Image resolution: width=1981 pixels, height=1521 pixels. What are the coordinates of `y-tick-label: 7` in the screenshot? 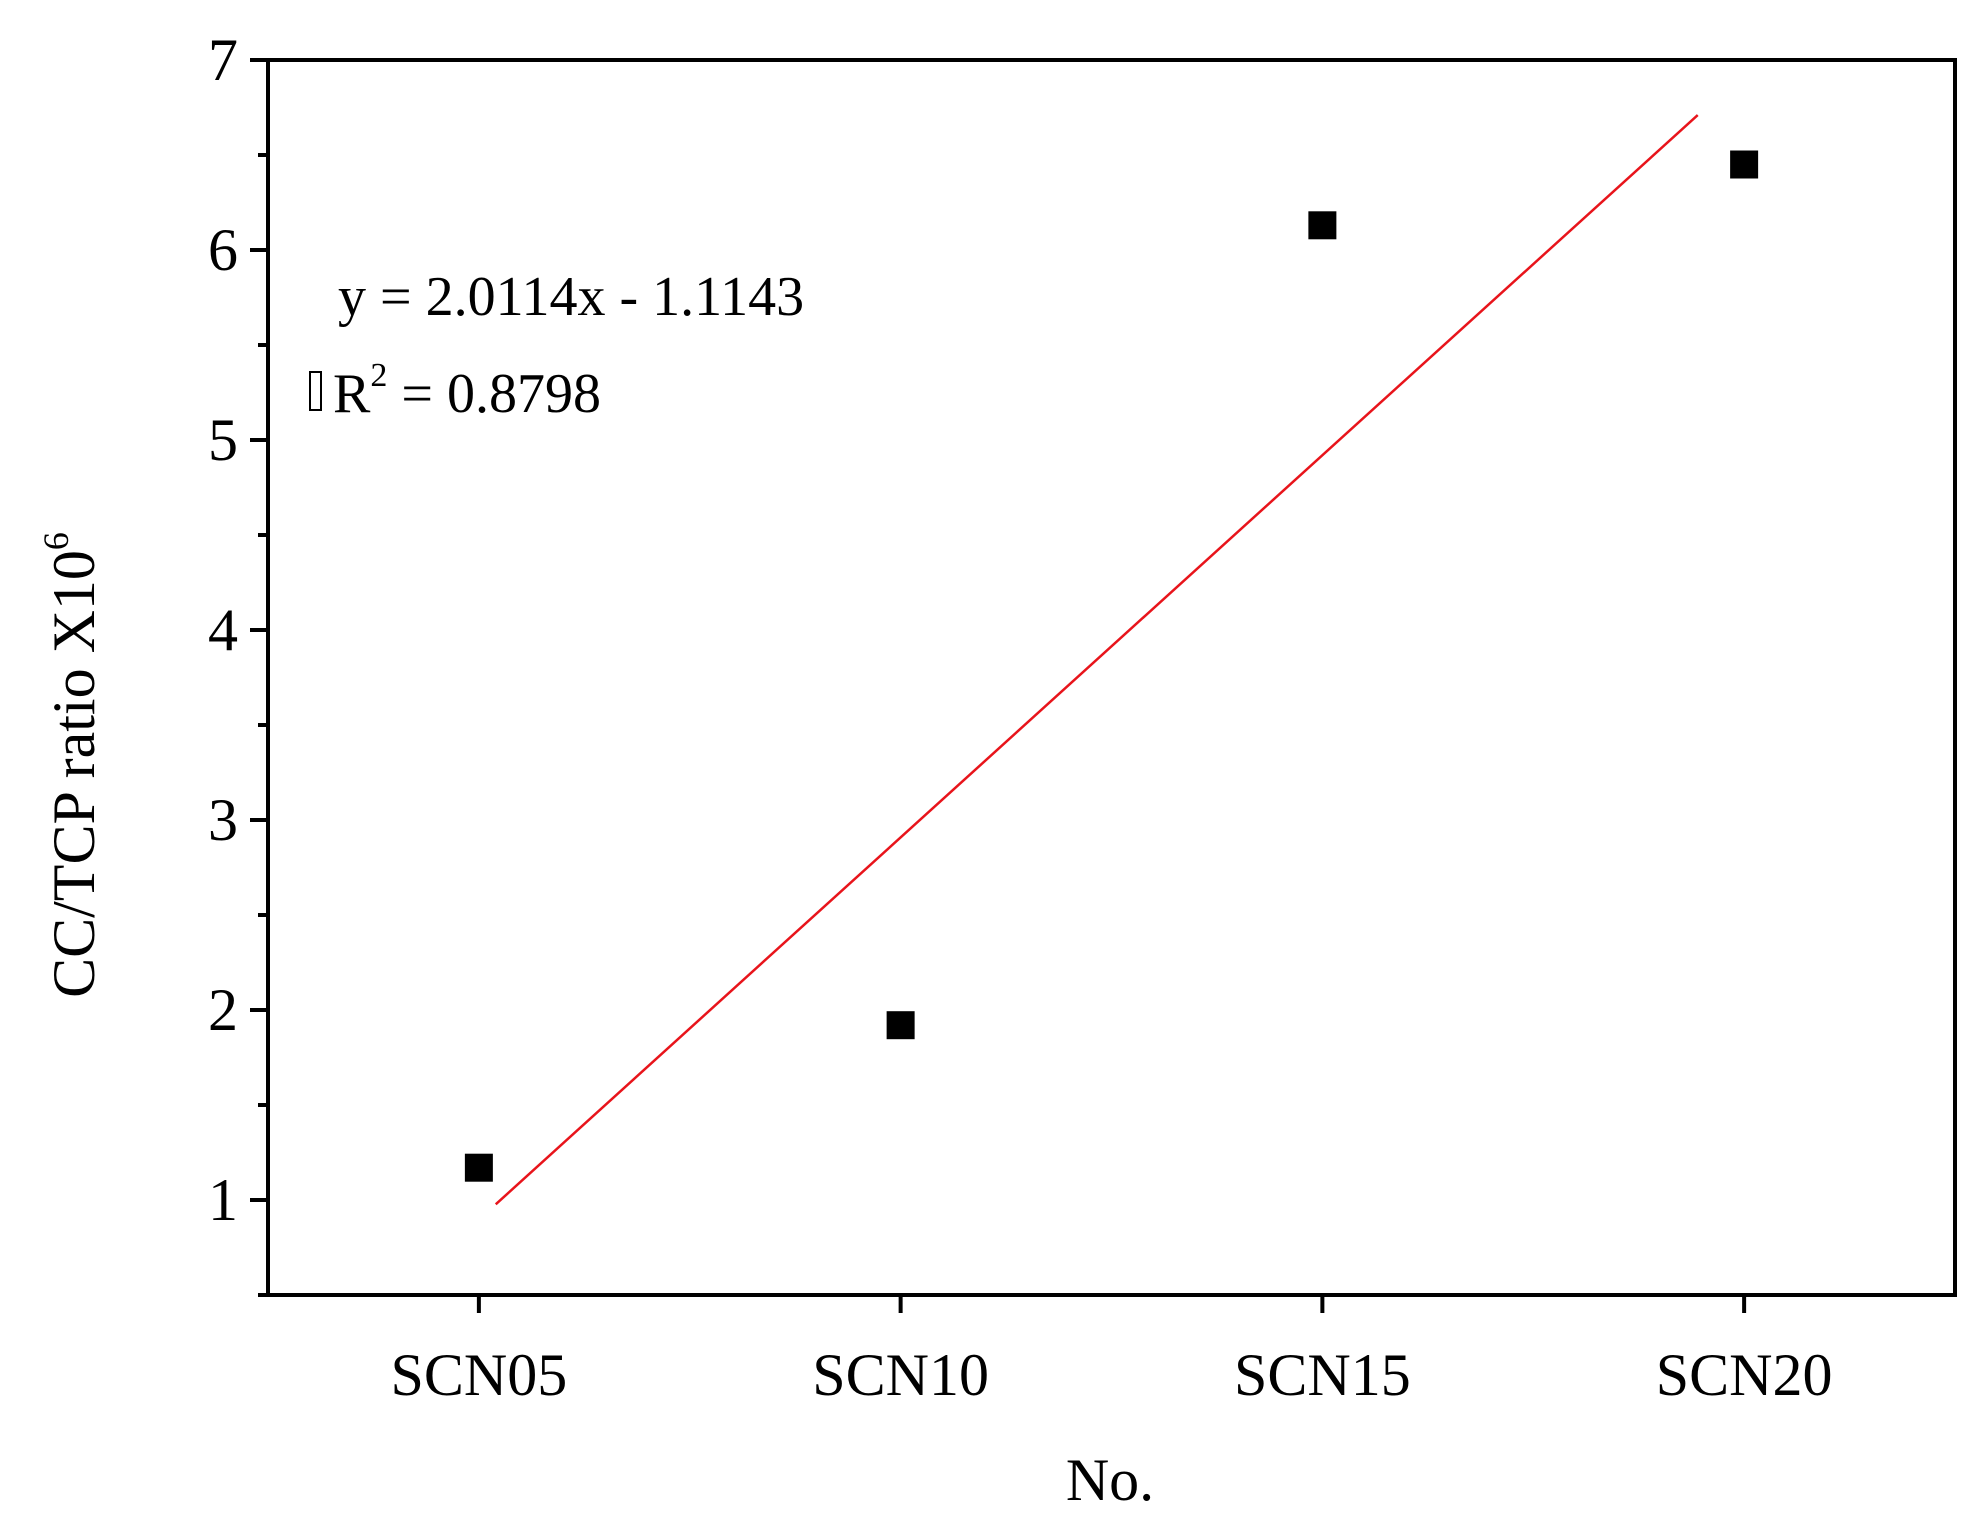 It's located at (223, 60).